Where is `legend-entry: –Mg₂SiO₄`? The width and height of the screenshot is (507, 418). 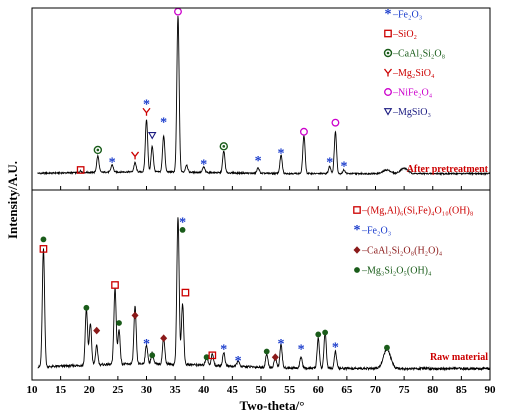
legend-entry: –Mg₂SiO₄ is located at coordinates (413, 73).